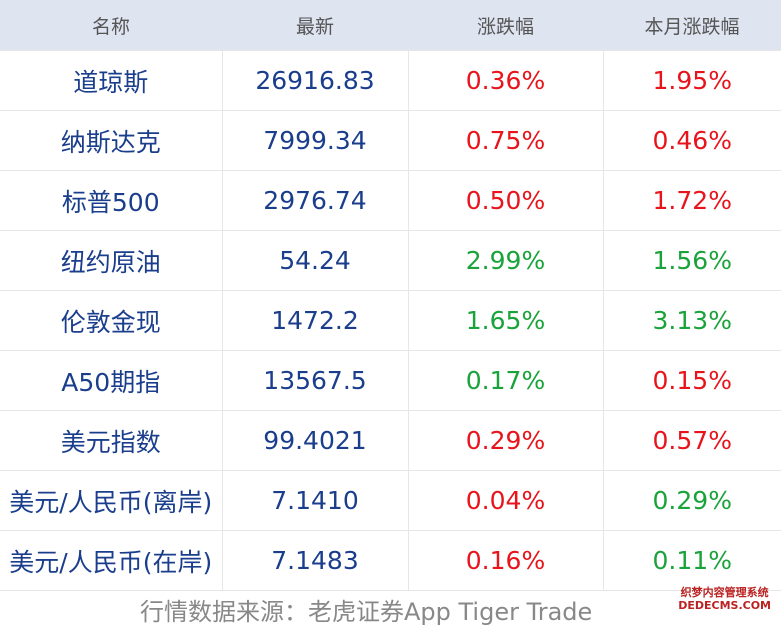 Image resolution: width=781 pixels, height=627 pixels. Describe the element at coordinates (111, 200) in the screenshot. I see `table-cell: 标普500` at that location.